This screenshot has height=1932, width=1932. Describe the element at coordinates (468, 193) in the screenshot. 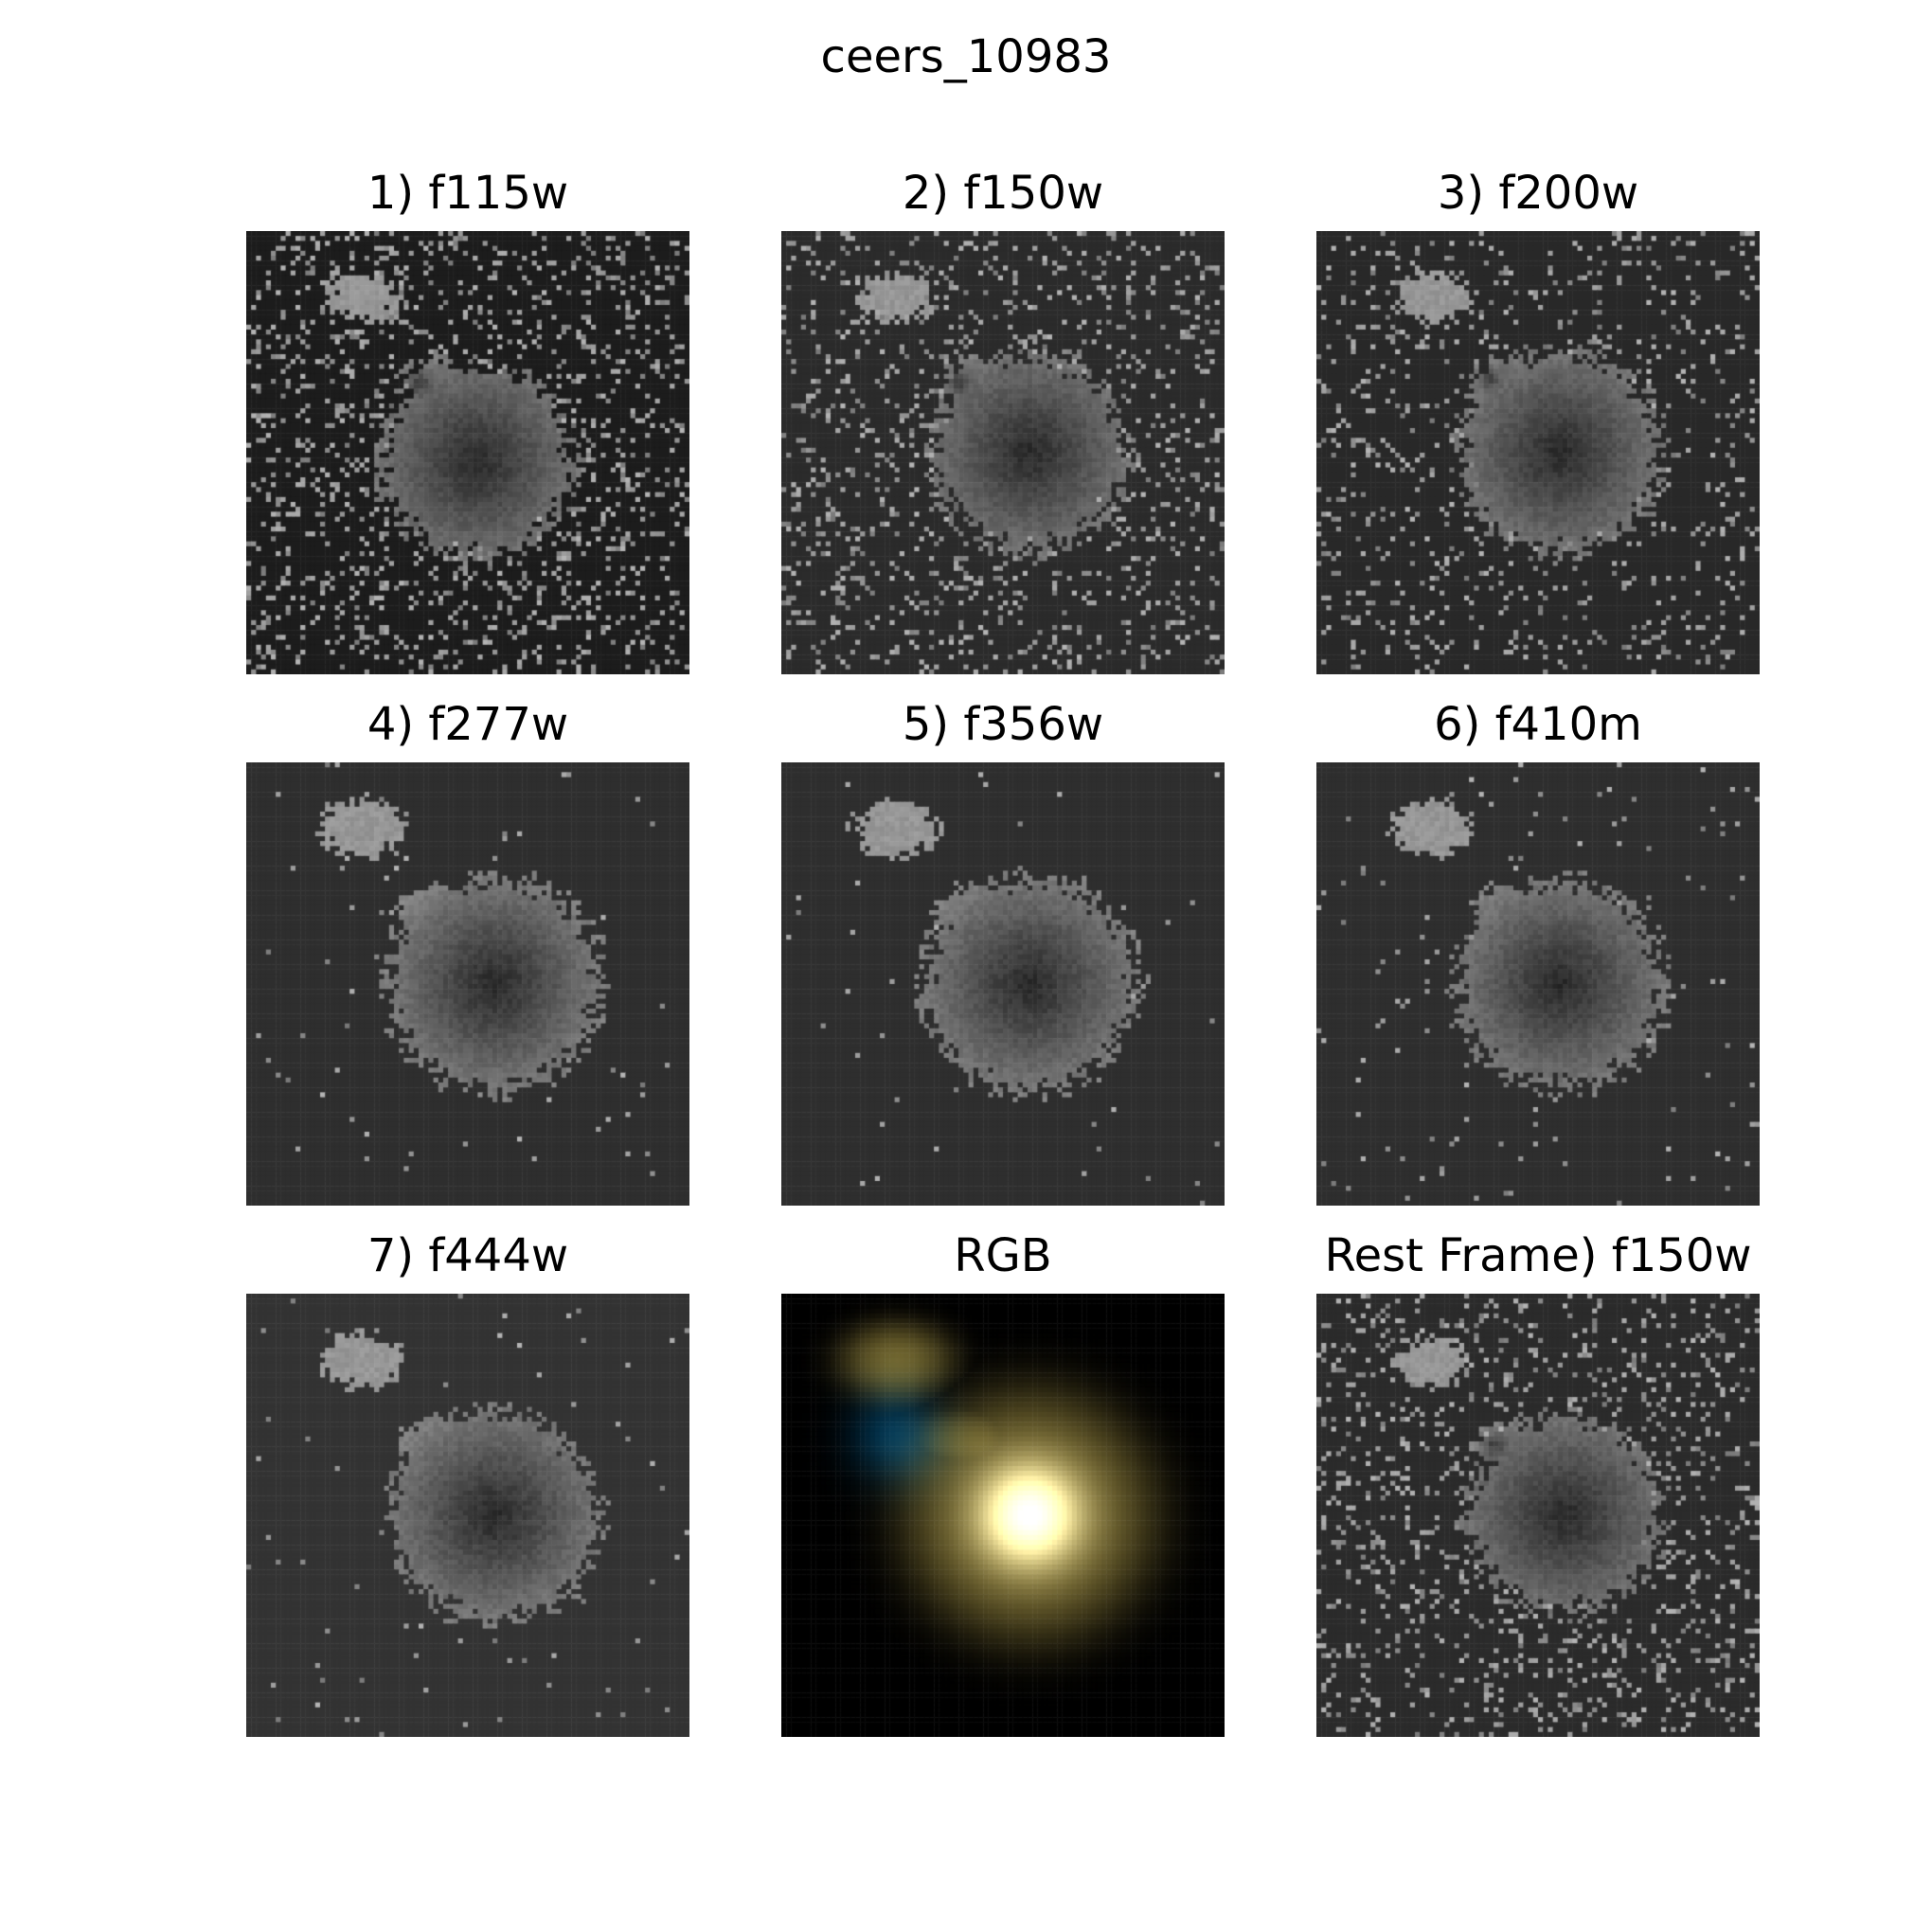

I see `panel-title: 1) f115w` at that location.